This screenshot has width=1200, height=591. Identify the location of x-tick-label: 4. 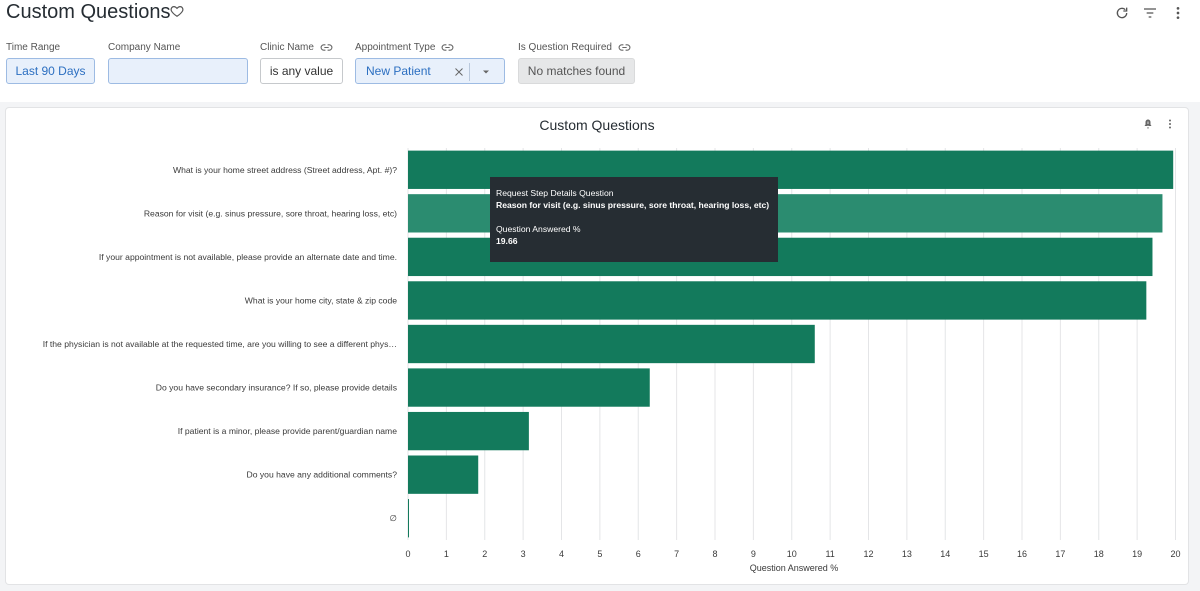
(561, 554).